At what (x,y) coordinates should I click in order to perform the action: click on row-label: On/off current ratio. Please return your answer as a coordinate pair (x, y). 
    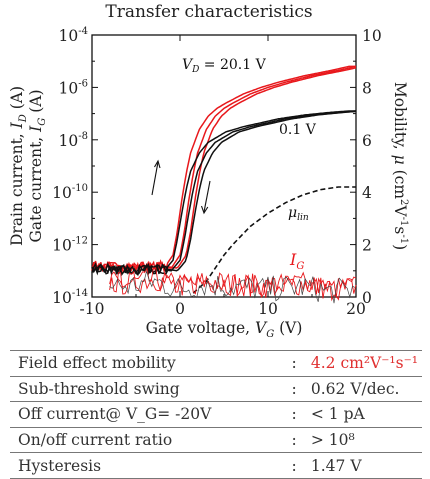
    Looking at the image, I should click on (146, 440).